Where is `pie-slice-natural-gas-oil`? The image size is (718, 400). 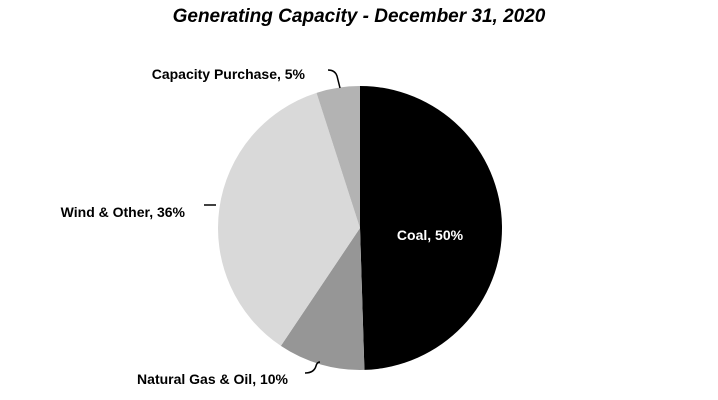
pie-slice-natural-gas-oil is located at coordinates (322, 299).